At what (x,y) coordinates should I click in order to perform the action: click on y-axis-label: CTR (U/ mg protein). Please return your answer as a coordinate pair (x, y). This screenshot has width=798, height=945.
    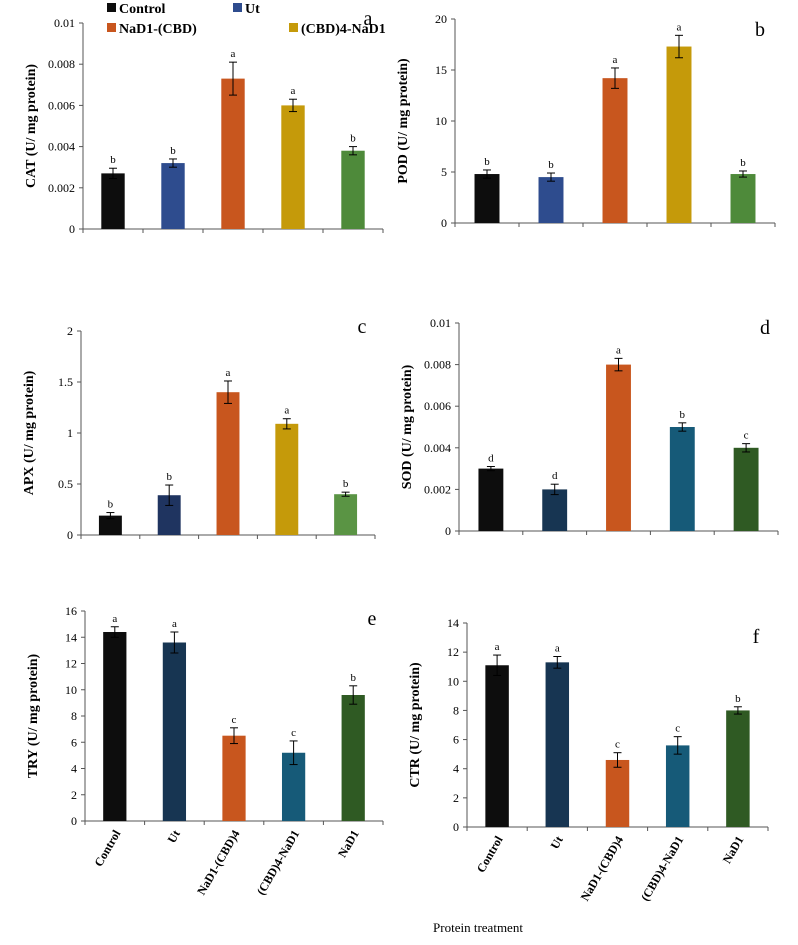
    Looking at the image, I should click on (415, 725).